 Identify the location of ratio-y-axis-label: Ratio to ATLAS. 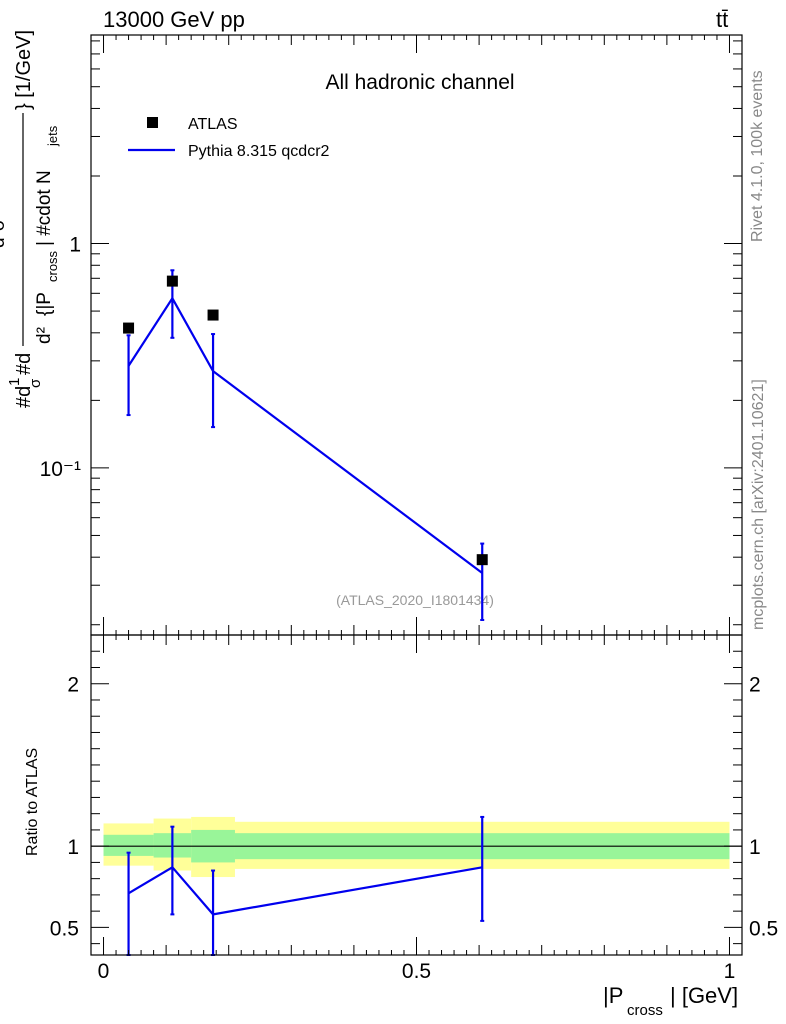
(32, 802).